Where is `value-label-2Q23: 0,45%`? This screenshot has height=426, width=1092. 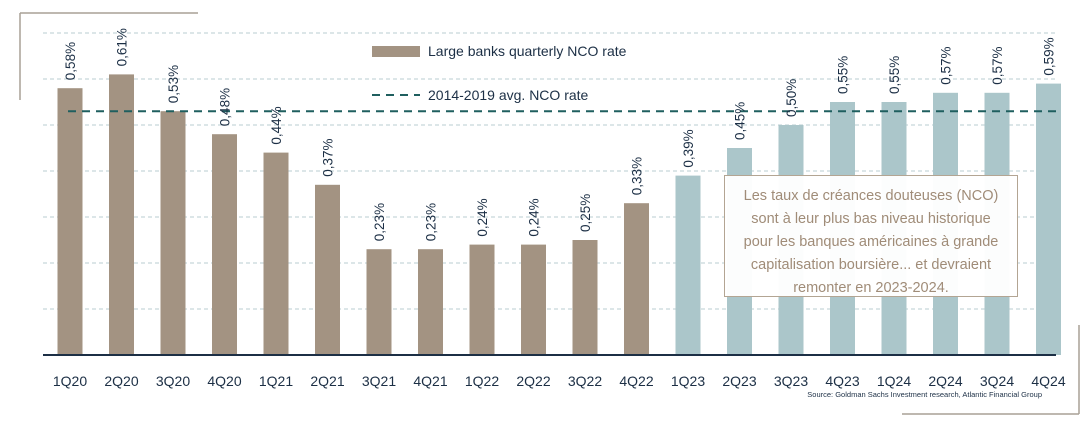 value-label-2Q23: 0,45% is located at coordinates (740, 121).